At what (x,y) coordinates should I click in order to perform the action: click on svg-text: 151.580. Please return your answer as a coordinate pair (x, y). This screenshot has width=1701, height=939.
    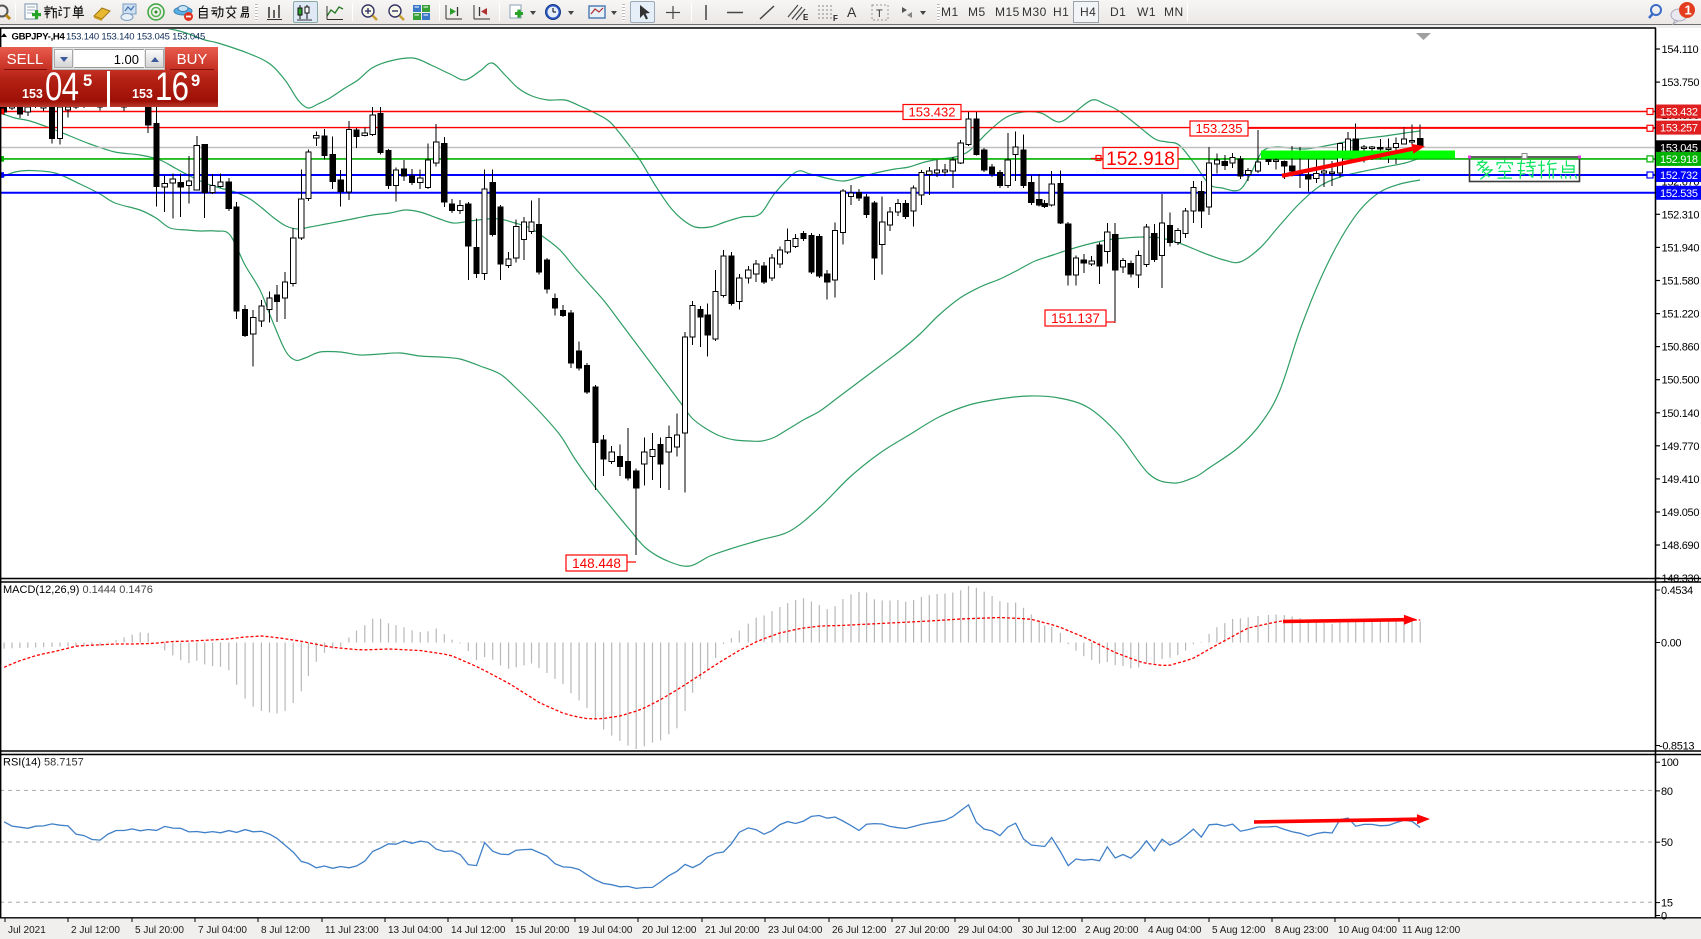
    Looking at the image, I should click on (1681, 282).